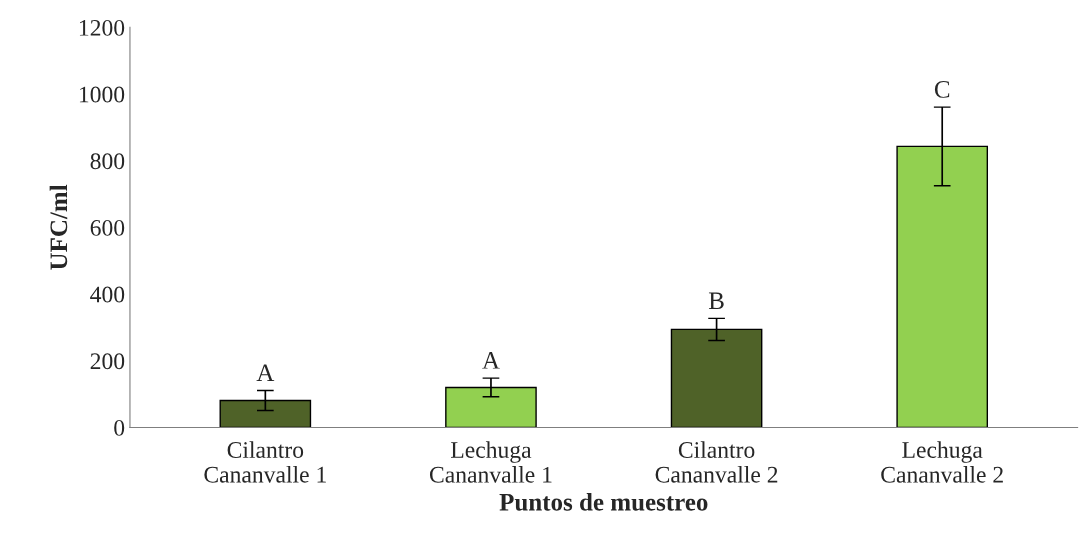 The image size is (1083, 548). Describe the element at coordinates (107, 361) in the screenshot. I see `y-tick-label: 200` at that location.